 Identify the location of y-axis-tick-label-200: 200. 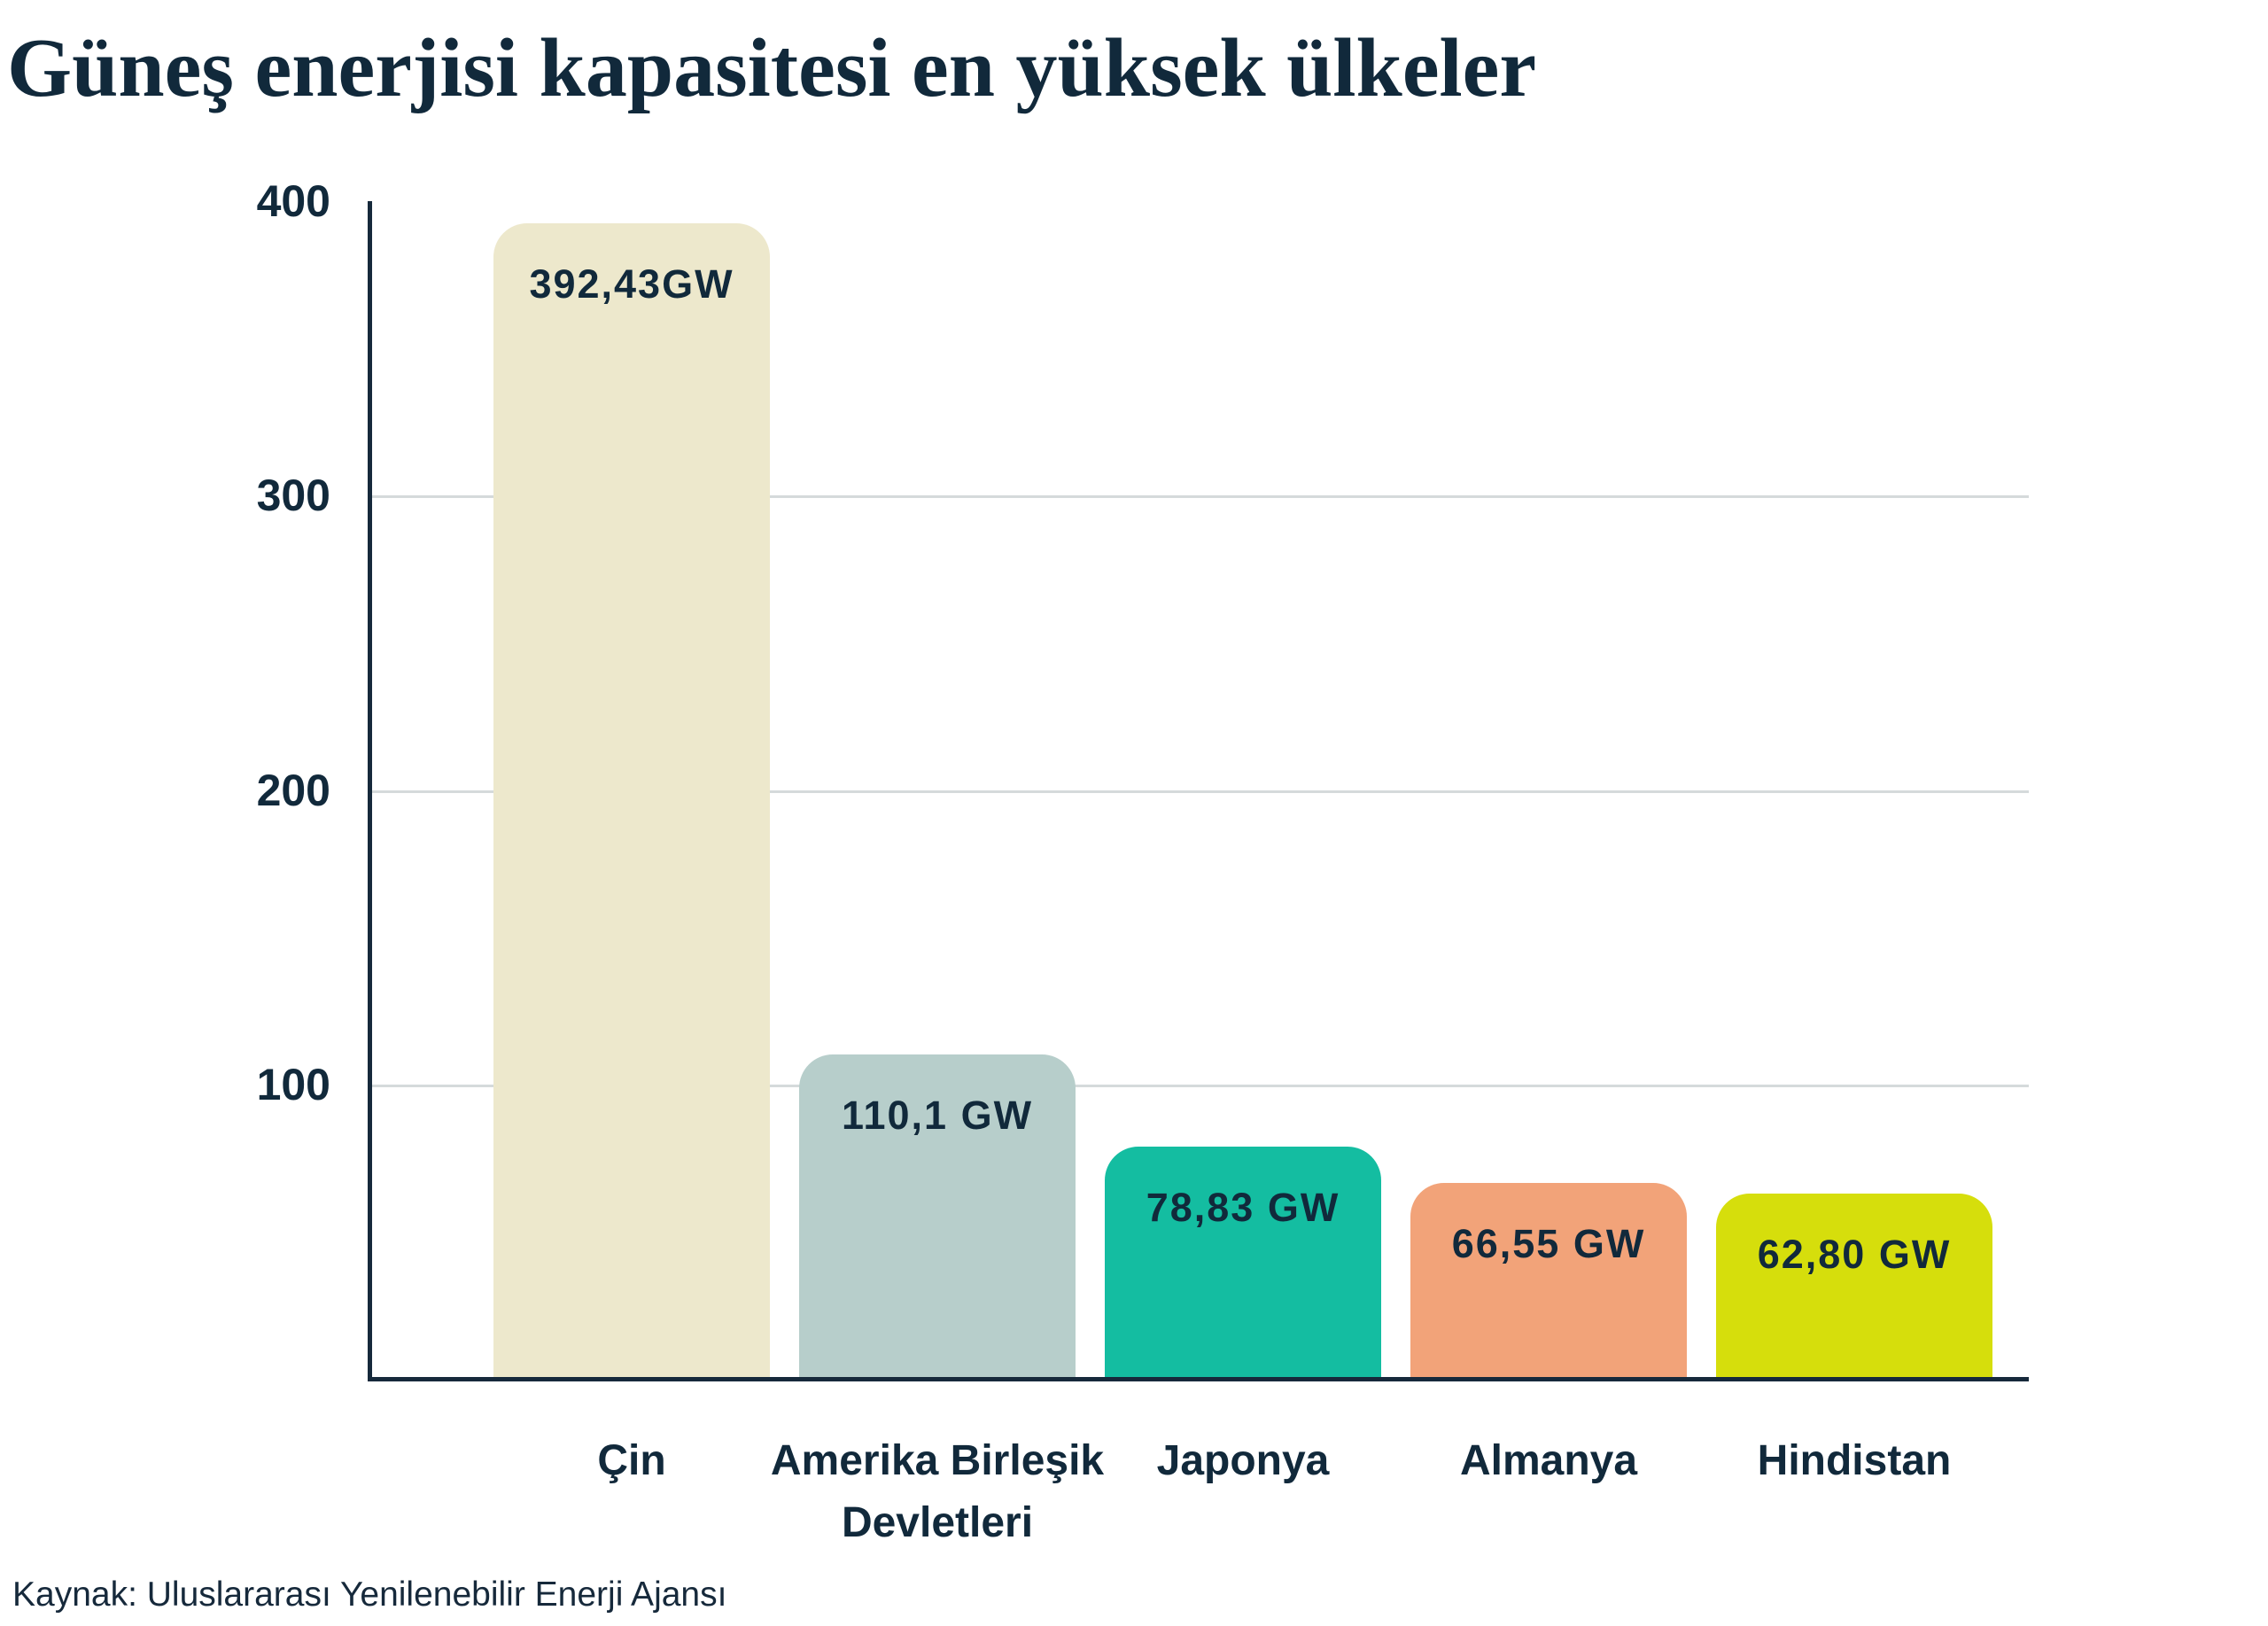
(293, 790).